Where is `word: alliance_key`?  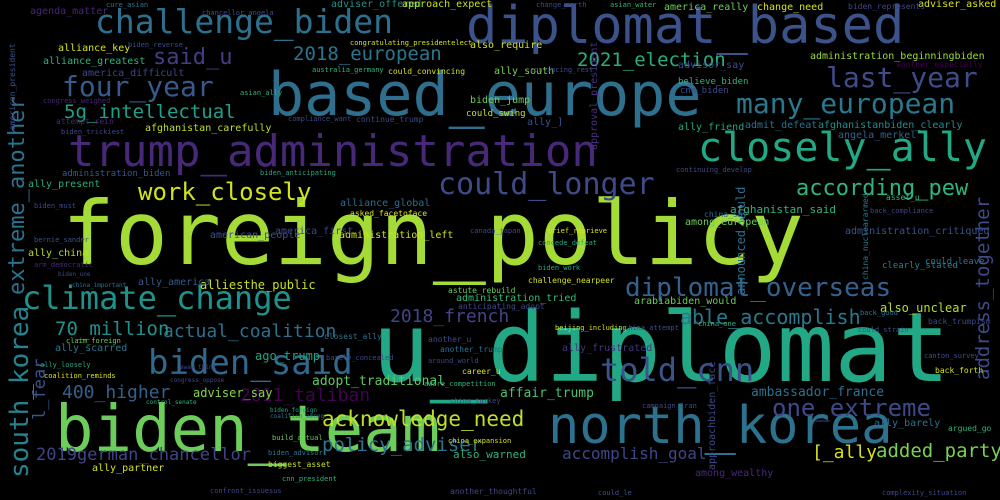 word: alliance_key is located at coordinates (94, 48).